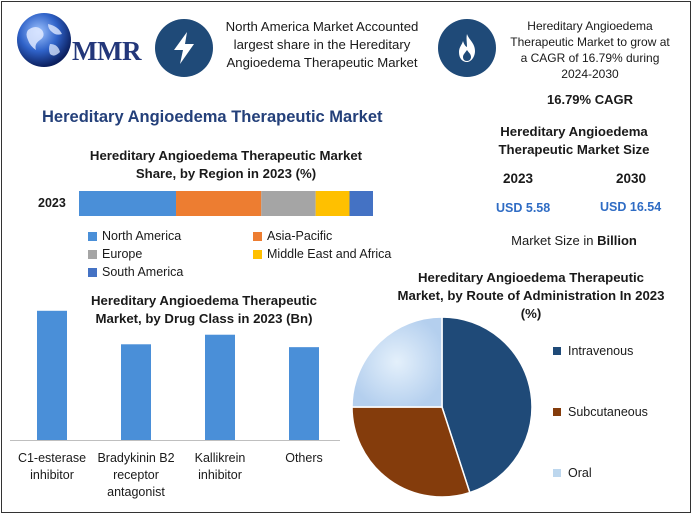 The width and height of the screenshot is (692, 514). I want to click on region-bar-category: 2023, so click(52, 203).